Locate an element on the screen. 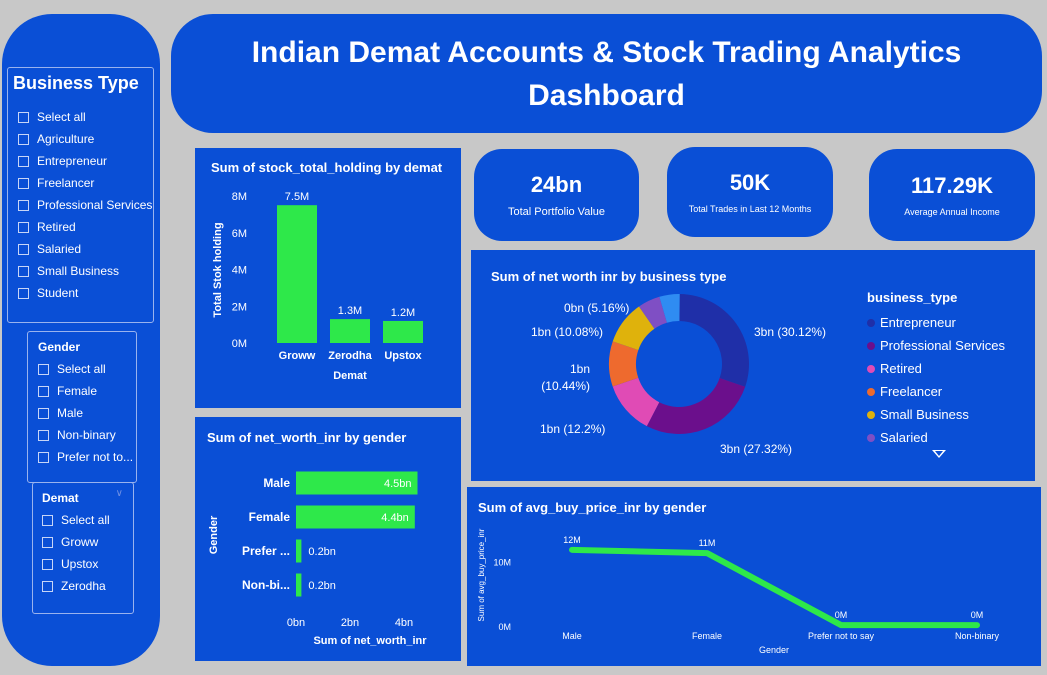 This screenshot has width=1047, height=675. demat-option-upstox: Upstox is located at coordinates (87, 564).